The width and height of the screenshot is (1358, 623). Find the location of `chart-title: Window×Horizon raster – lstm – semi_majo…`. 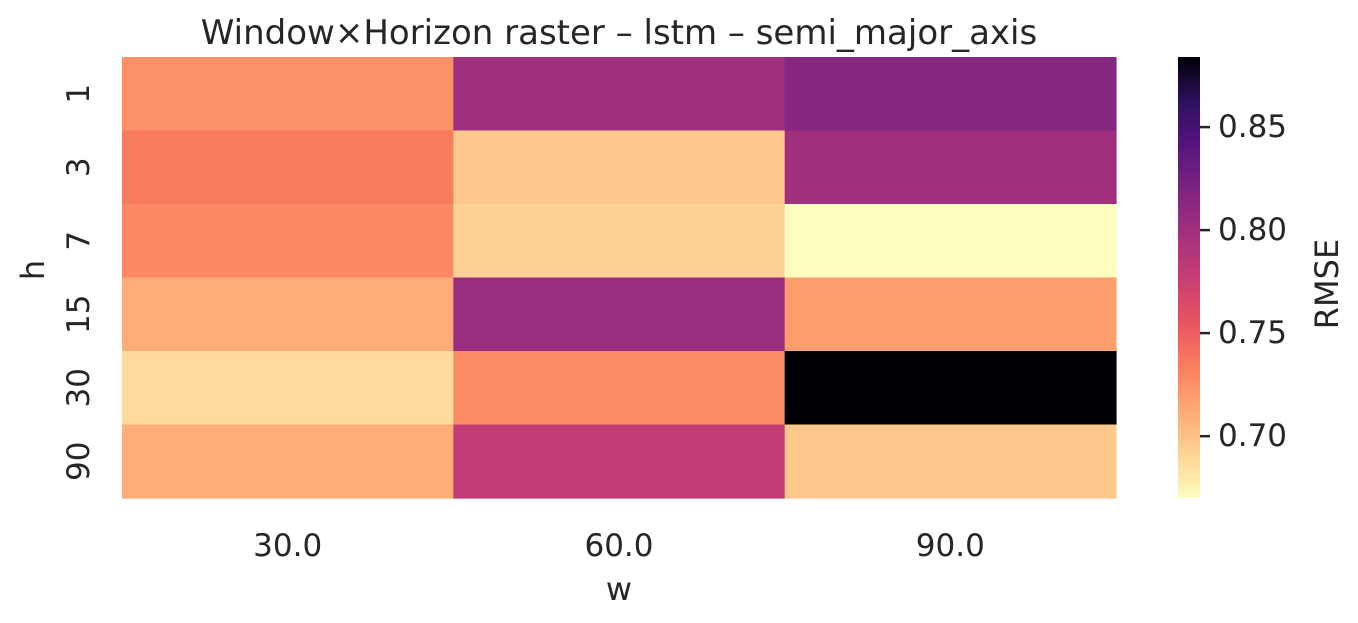

chart-title: Window×Horizon raster – lstm – semi_majo… is located at coordinates (619, 33).